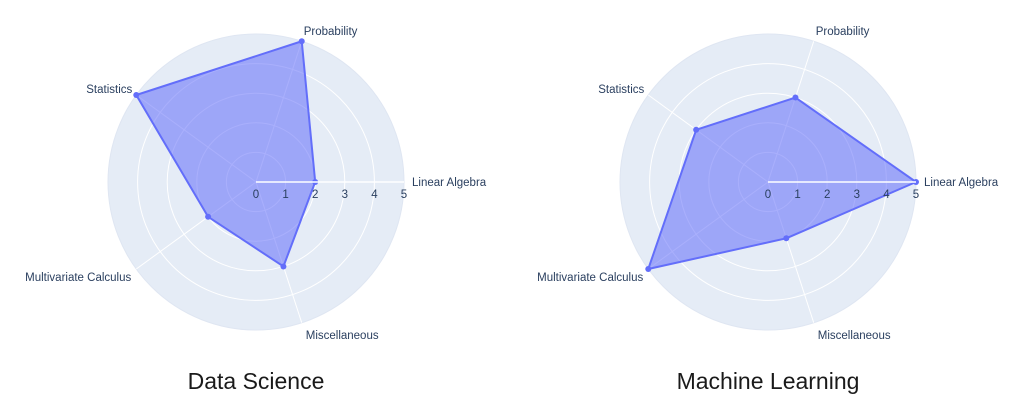  I want to click on chart-title-machine-learning: Machine Learning, so click(768, 381).